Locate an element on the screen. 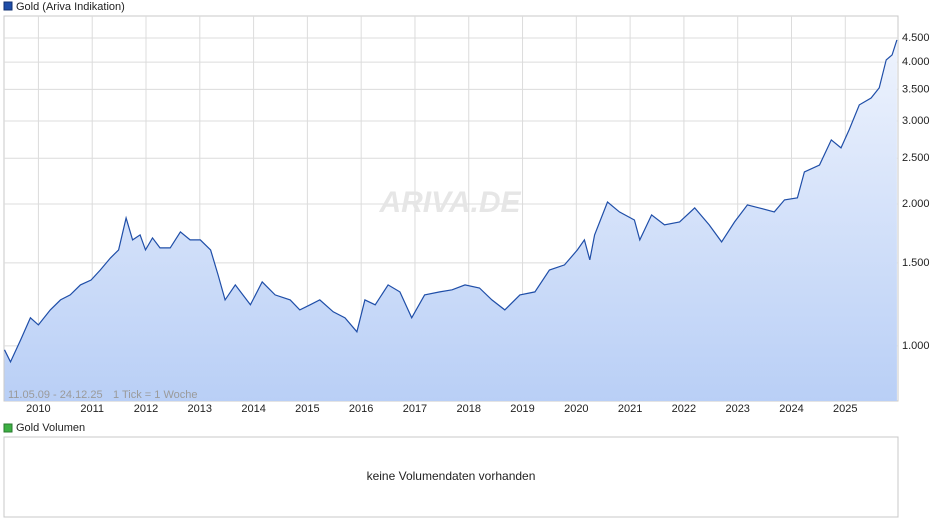  watermark: ARIVA.DE is located at coordinates (449, 202).